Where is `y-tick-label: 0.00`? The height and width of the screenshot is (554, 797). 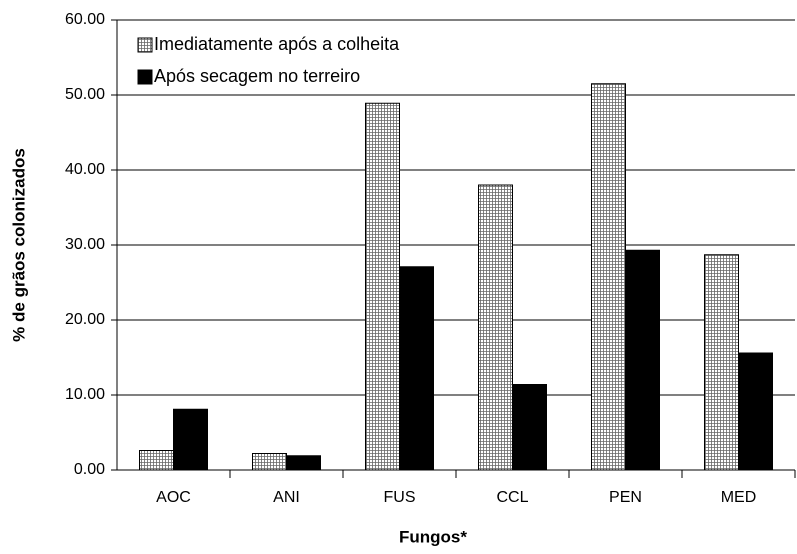
y-tick-label: 0.00 is located at coordinates (89, 469).